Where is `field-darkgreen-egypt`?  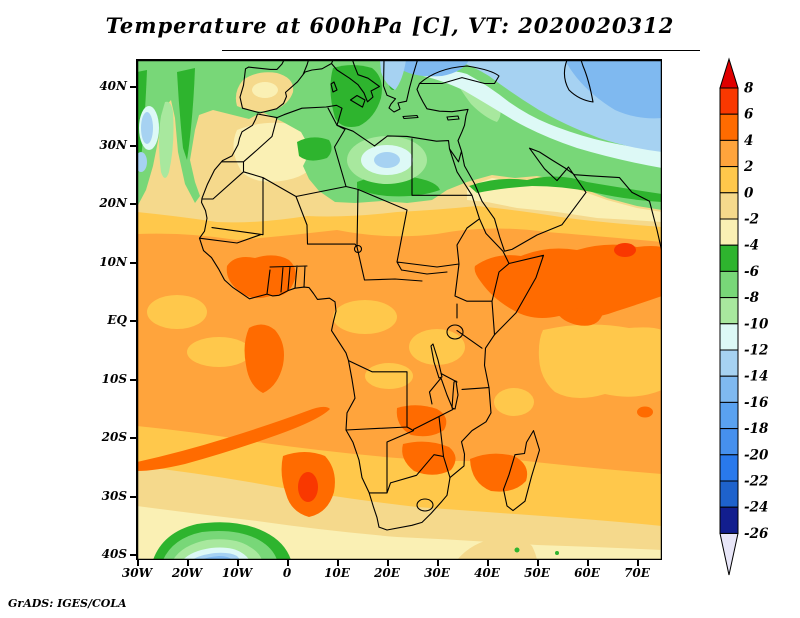 field-darkgreen-egypt is located at coordinates (314, 149).